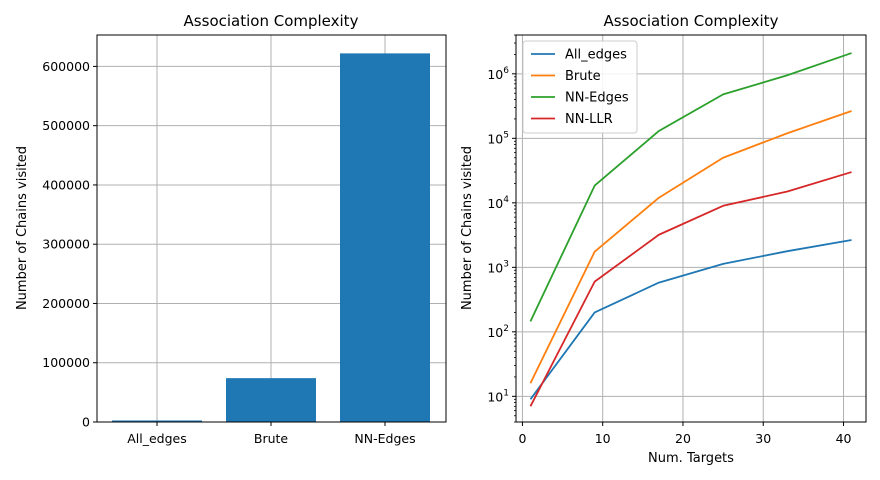  What do you see at coordinates (467, 228) in the screenshot?
I see `line-chart-y-axis-label: Number of Chains visited` at bounding box center [467, 228].